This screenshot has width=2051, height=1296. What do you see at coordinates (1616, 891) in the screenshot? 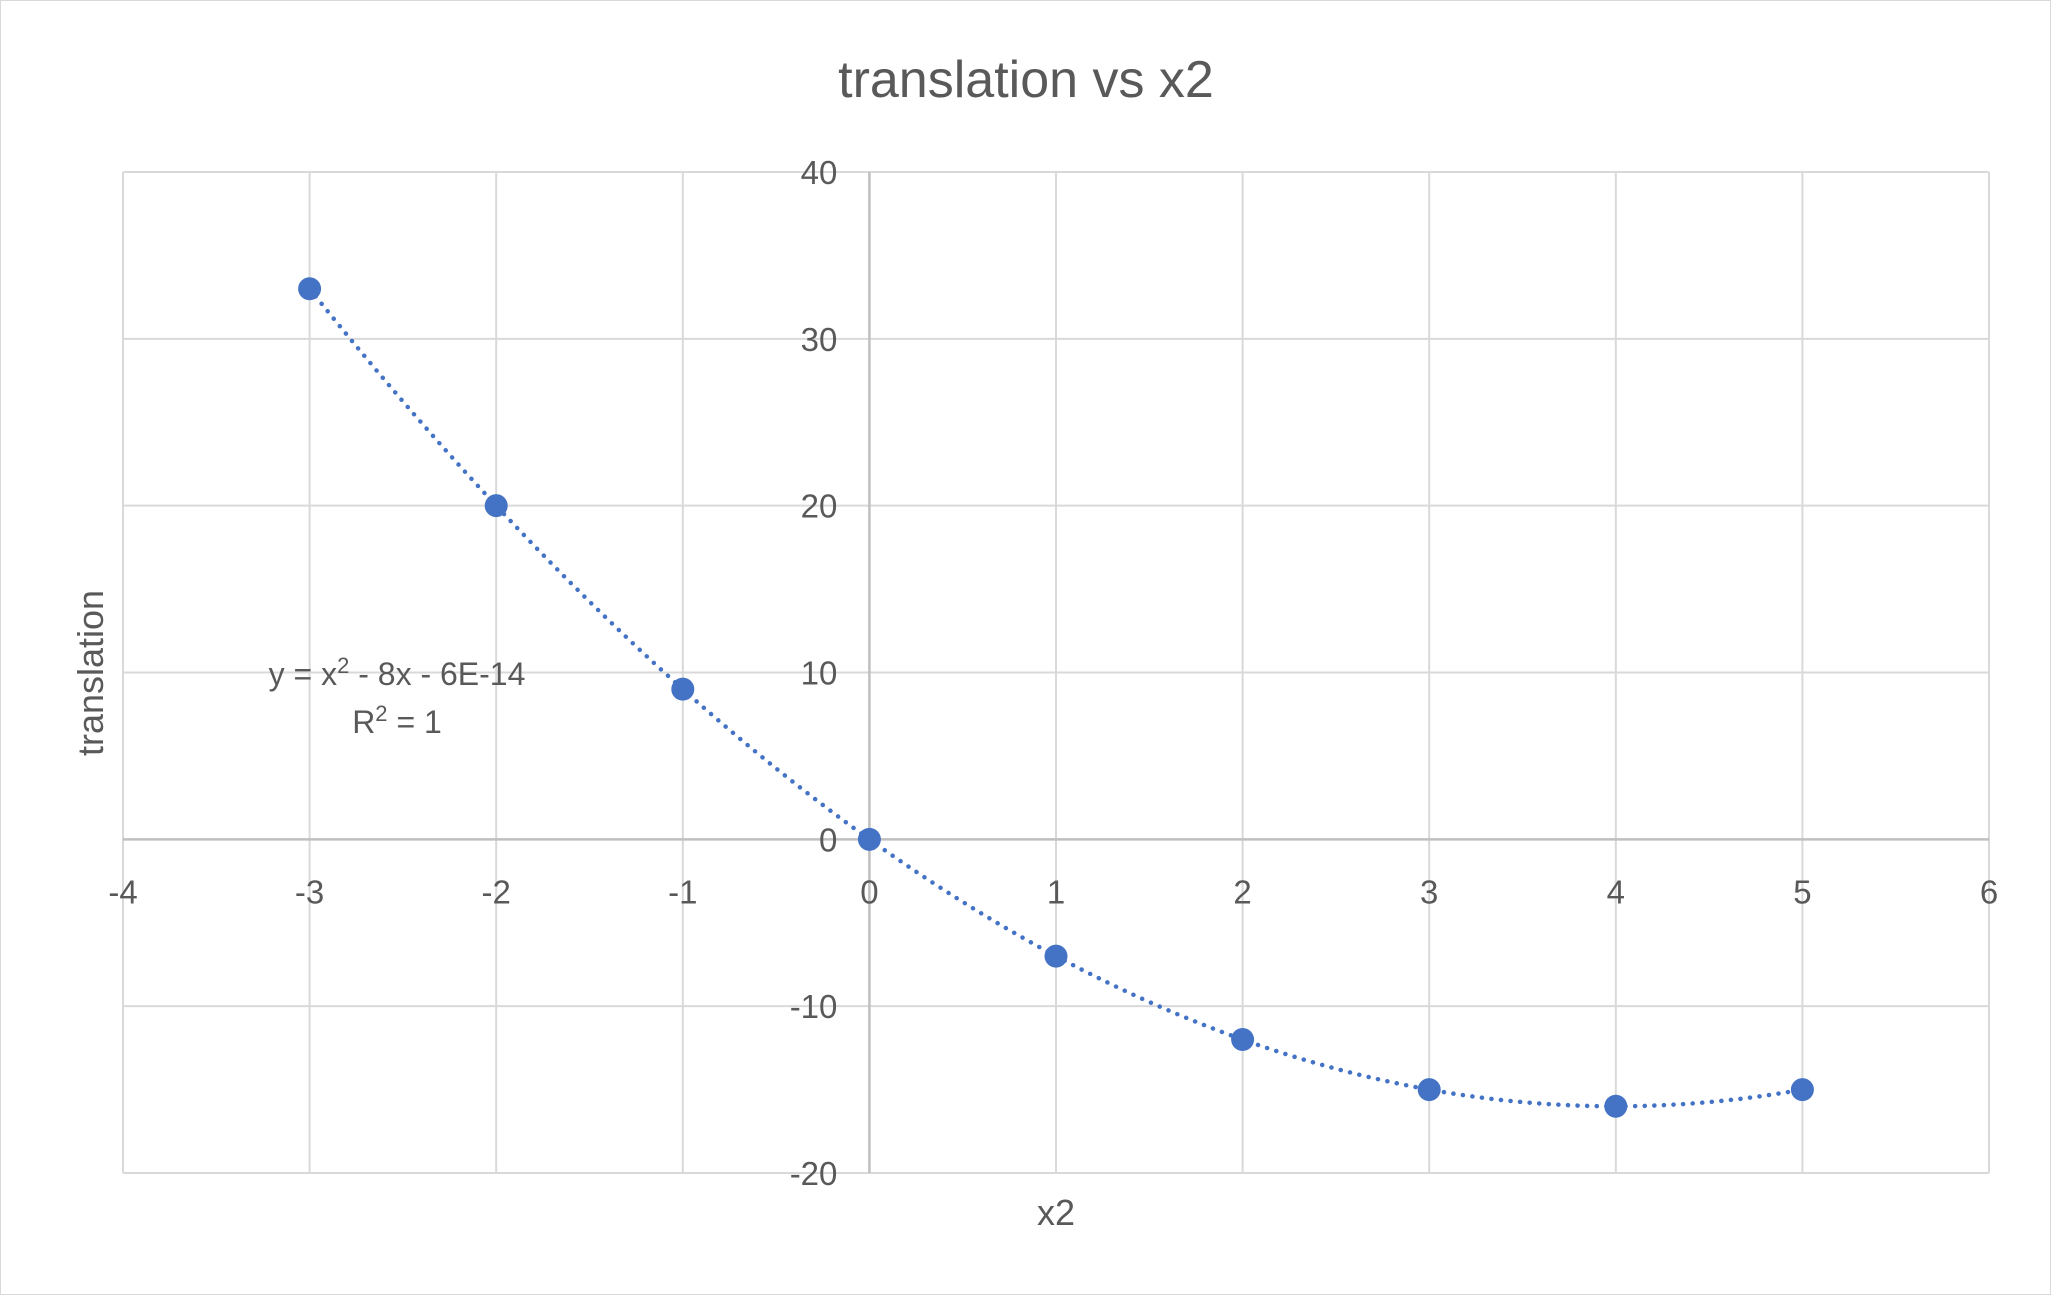
I see `x-tick-label: 4` at bounding box center [1616, 891].